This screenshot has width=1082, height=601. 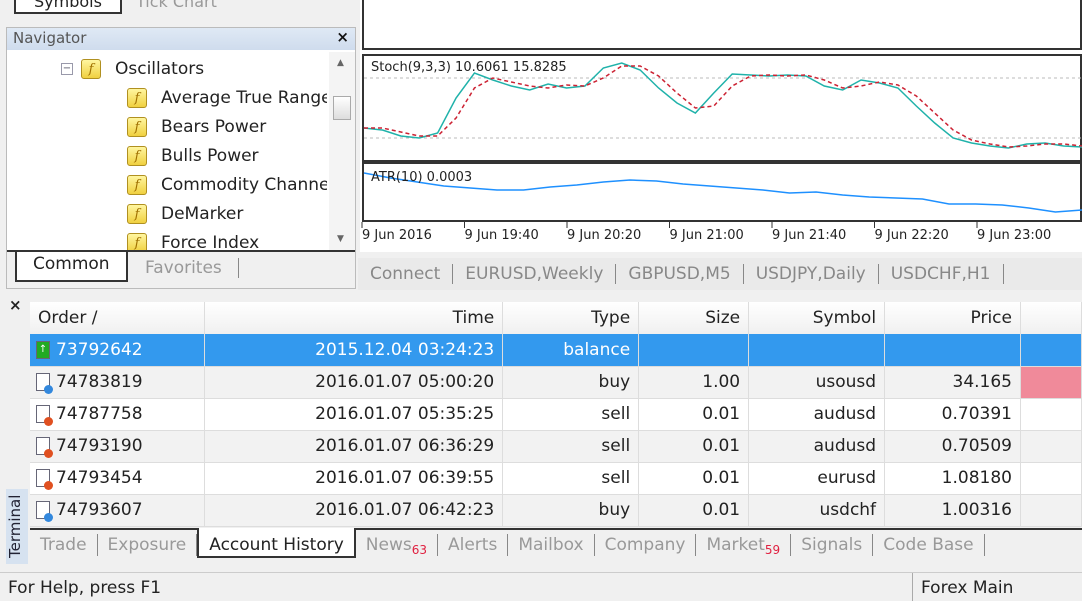 What do you see at coordinates (422, 177) in the screenshot?
I see `atr-label: ATR(10) 0.0003` at bounding box center [422, 177].